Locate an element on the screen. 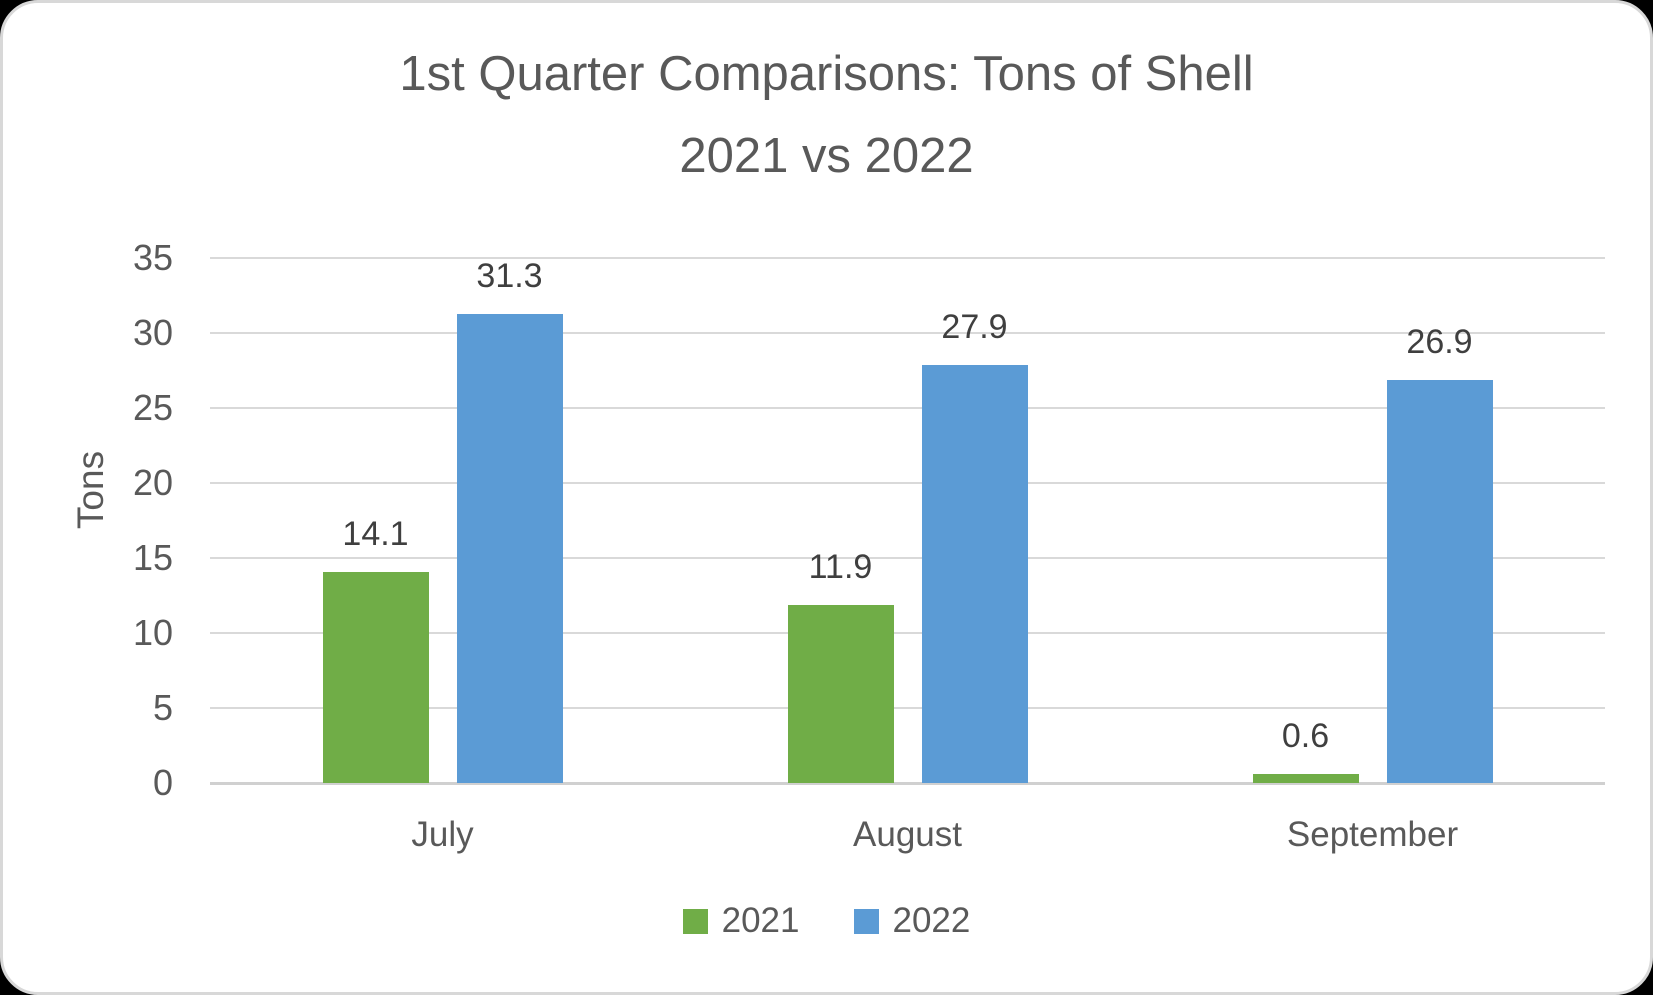 This screenshot has width=1653, height=995. legend-label-2022: 2022 is located at coordinates (931, 920).